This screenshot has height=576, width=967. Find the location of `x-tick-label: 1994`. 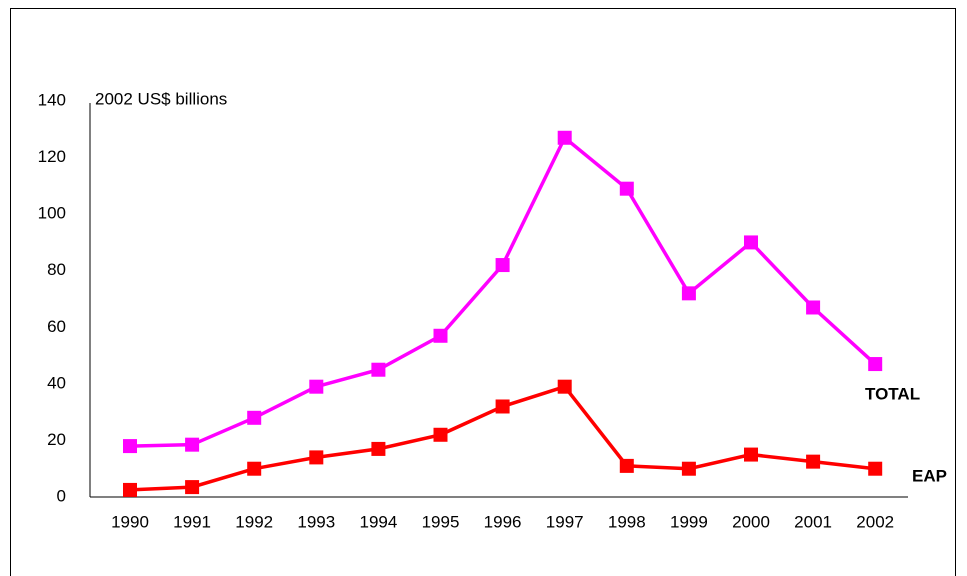

x-tick-label: 1994 is located at coordinates (378, 521).